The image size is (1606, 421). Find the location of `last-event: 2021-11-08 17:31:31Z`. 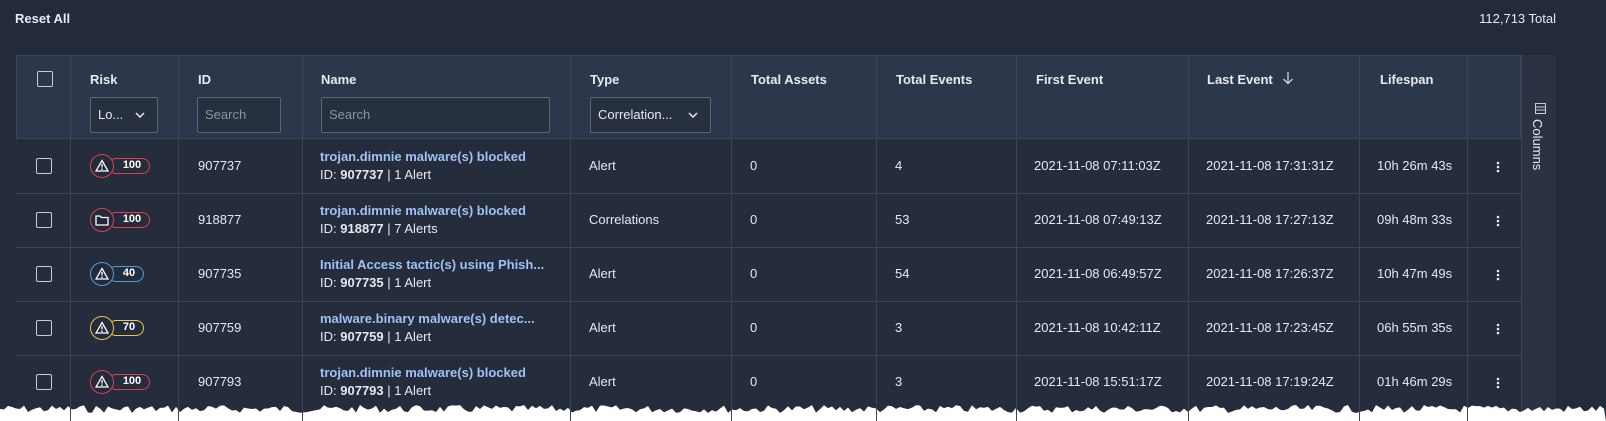

last-event: 2021-11-08 17:31:31Z is located at coordinates (1270, 165).